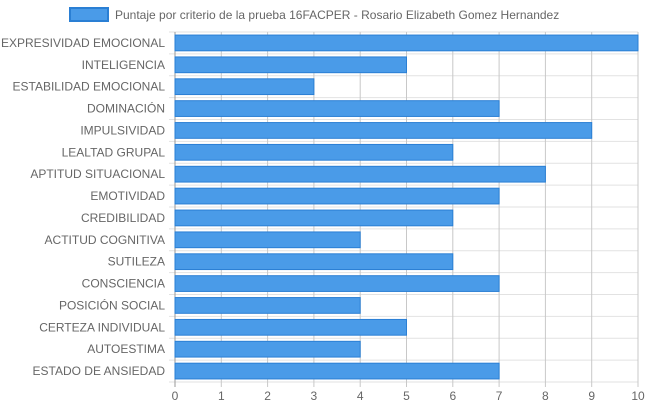  What do you see at coordinates (112, 304) in the screenshot?
I see `category-label: POSICIÓN SOCIAL` at bounding box center [112, 304].